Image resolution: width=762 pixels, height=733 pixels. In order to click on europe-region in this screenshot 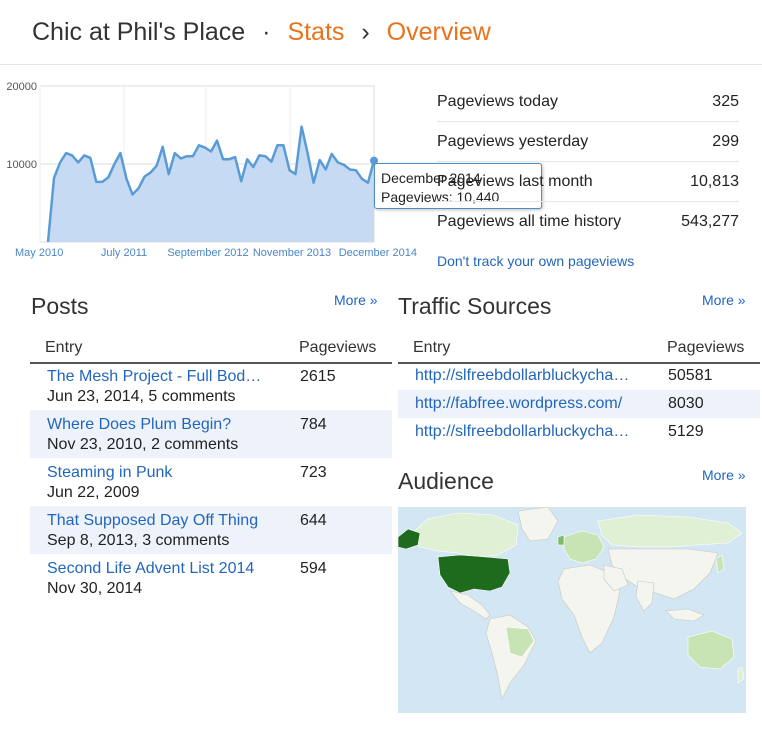, I will do `click(584, 547)`.